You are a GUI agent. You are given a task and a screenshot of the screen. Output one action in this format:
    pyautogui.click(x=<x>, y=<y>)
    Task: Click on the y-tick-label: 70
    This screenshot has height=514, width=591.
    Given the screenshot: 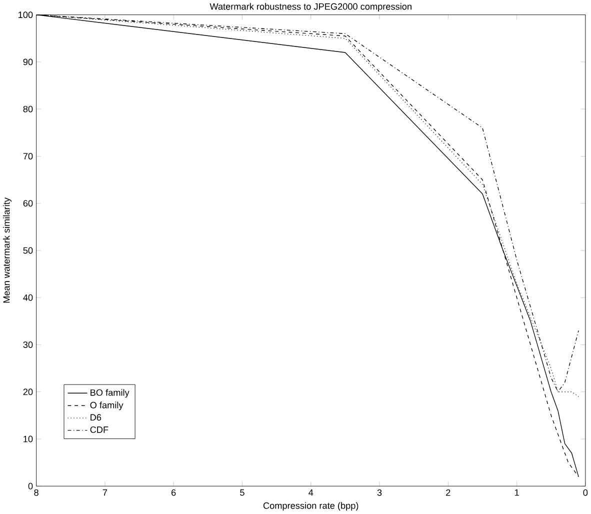 What is the action you would take?
    pyautogui.click(x=28, y=156)
    